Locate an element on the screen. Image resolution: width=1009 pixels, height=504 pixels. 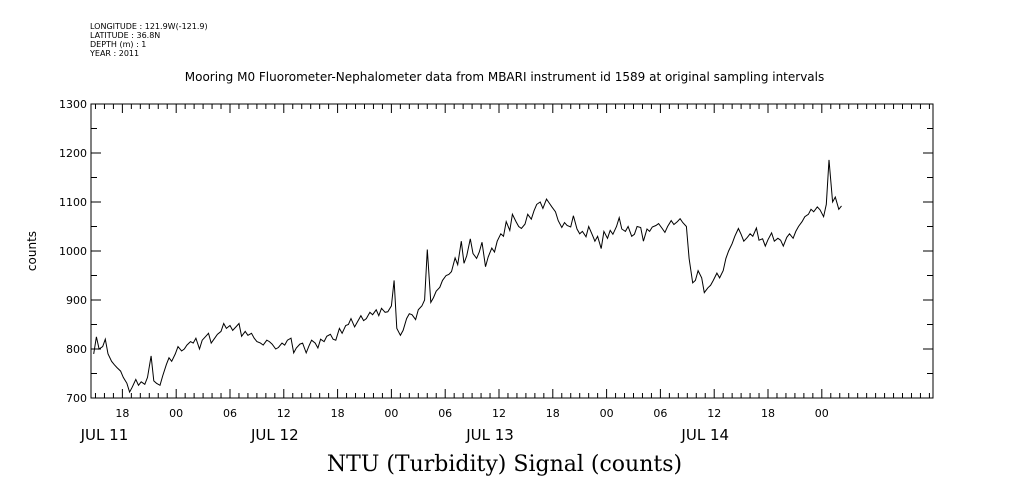
y-tick-label: 700 is located at coordinates (76, 398).